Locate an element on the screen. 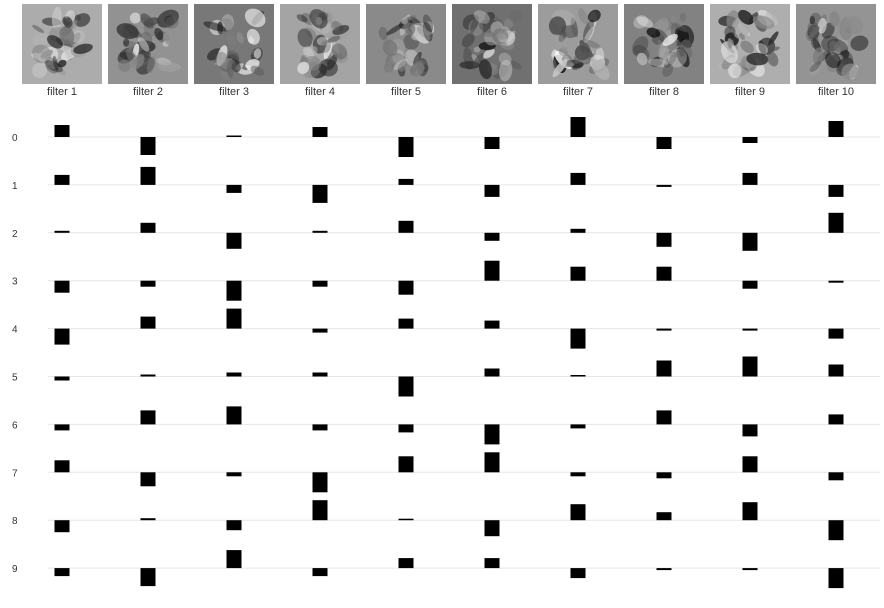 The height and width of the screenshot is (608, 884). filter-9: filter 9 is located at coordinates (750, 51).